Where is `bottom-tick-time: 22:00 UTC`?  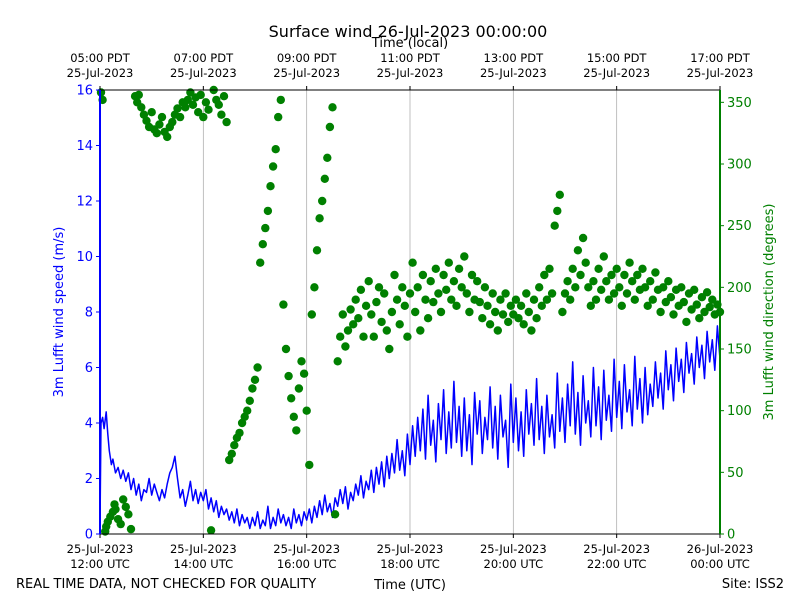 bottom-tick-time: 22:00 UTC is located at coordinates (617, 564).